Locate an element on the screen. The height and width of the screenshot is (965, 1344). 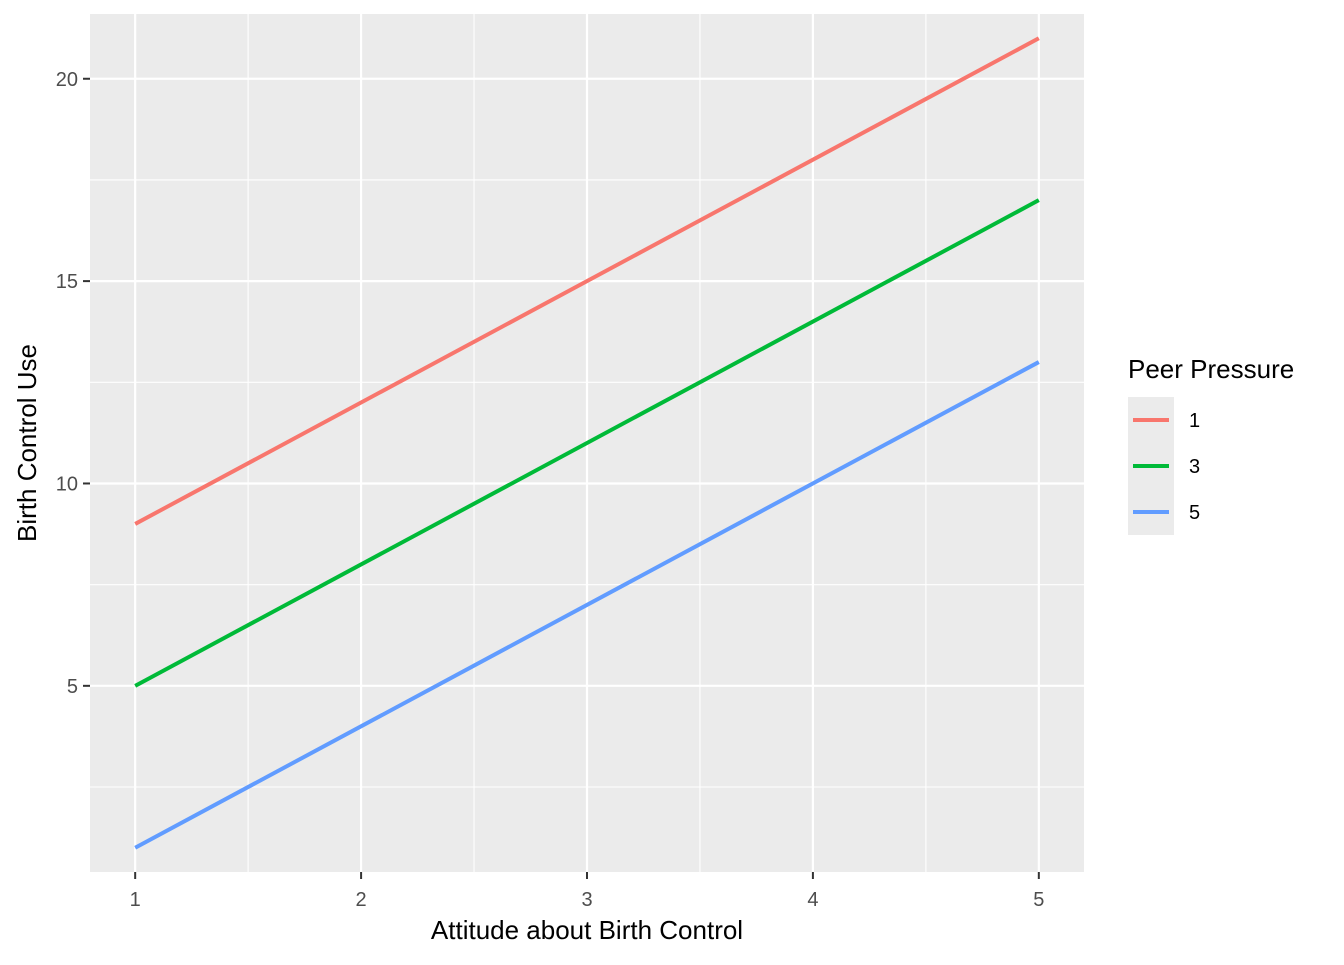
x-axis: 1 2 3 4 5 is located at coordinates (587, 891).